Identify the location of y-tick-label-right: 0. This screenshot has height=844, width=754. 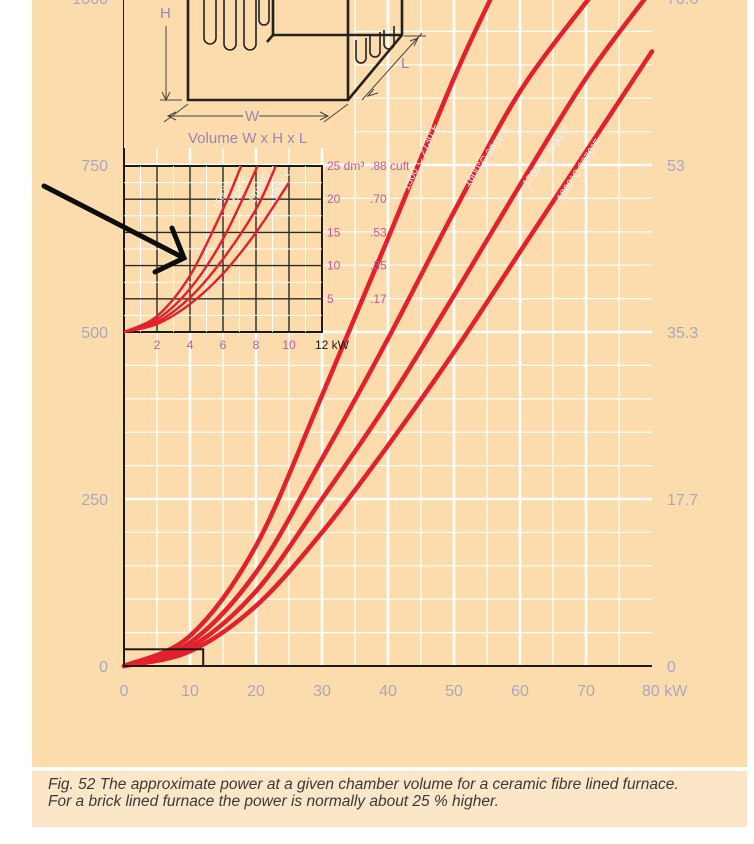
(671, 667).